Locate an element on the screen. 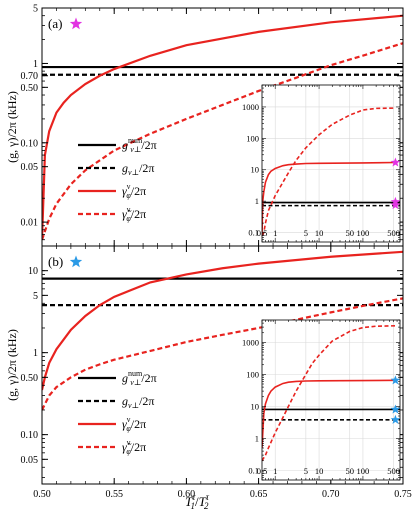  x-tick-label: 0.75 is located at coordinates (403, 494).